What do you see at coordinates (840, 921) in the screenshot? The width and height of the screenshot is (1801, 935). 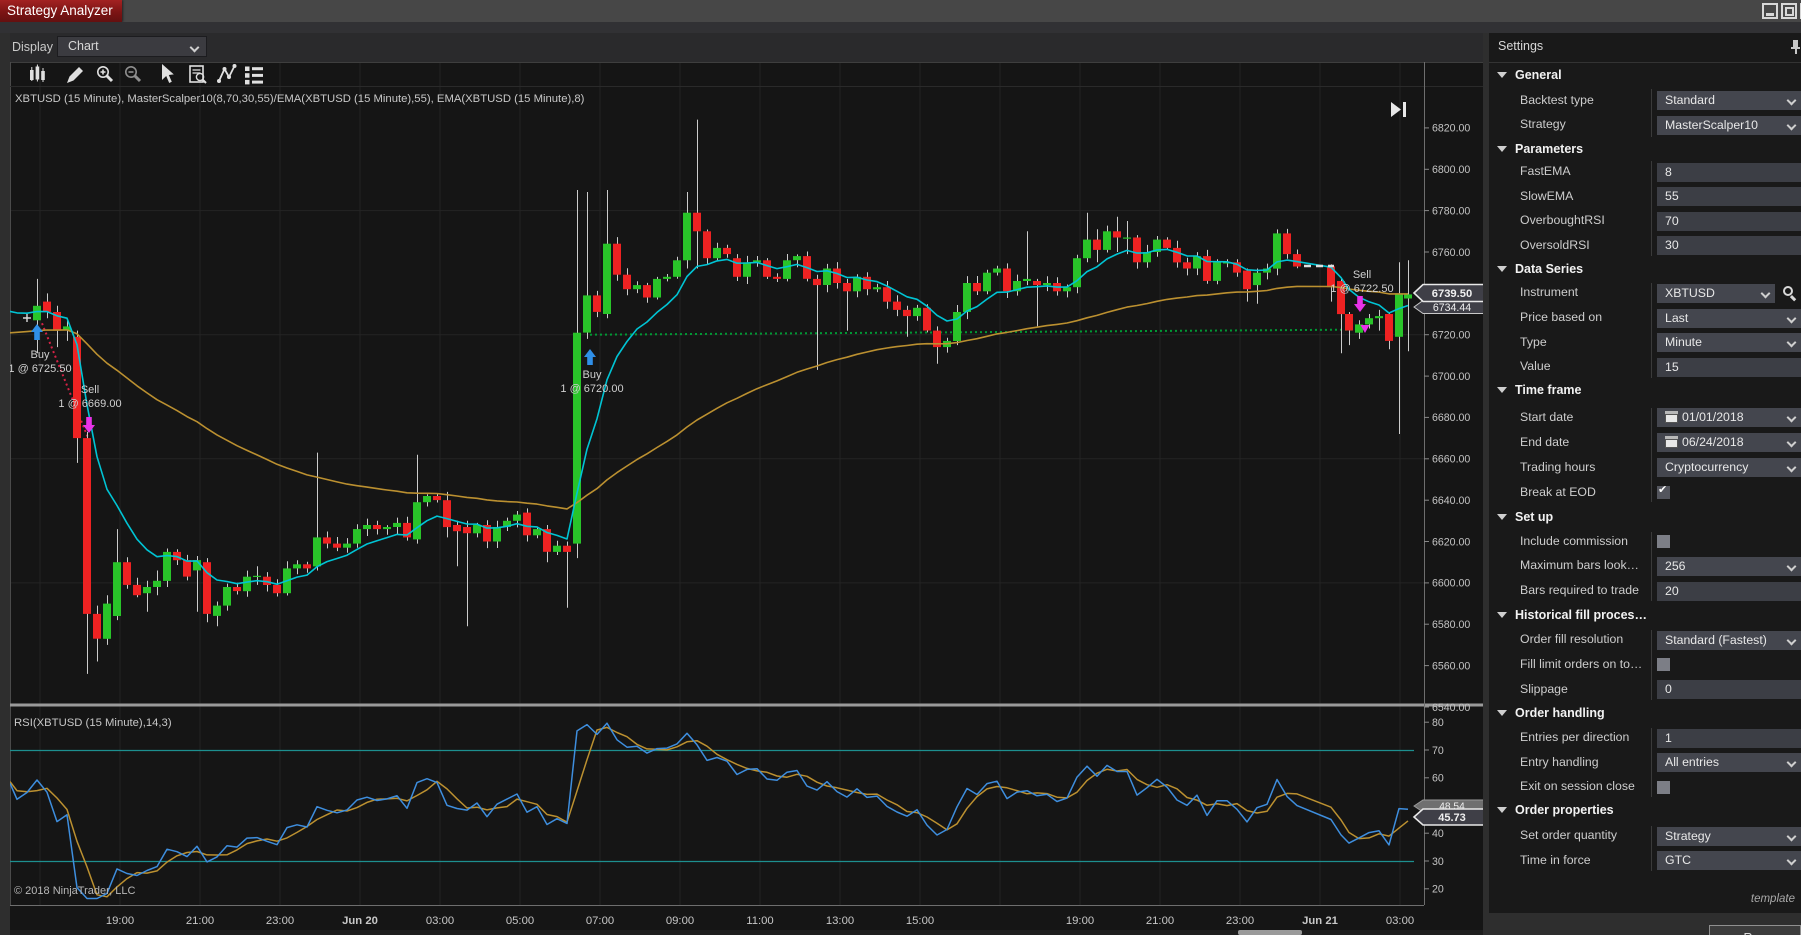 I see `svg-text: 13:00` at bounding box center [840, 921].